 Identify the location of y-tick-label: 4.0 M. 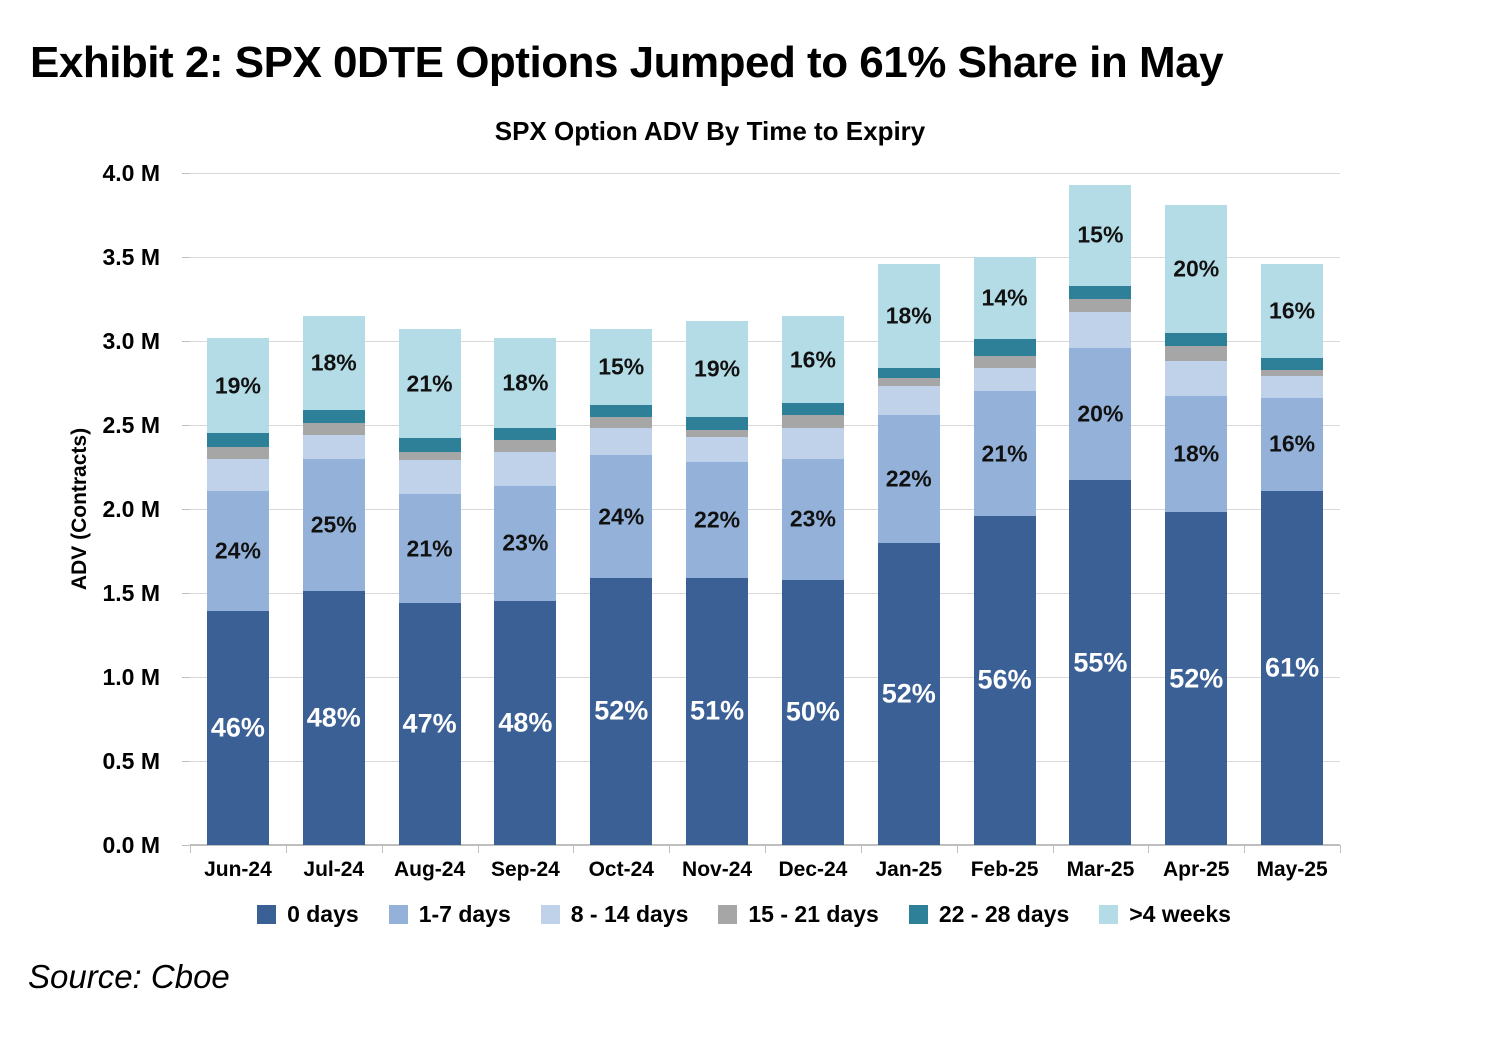
(131, 173).